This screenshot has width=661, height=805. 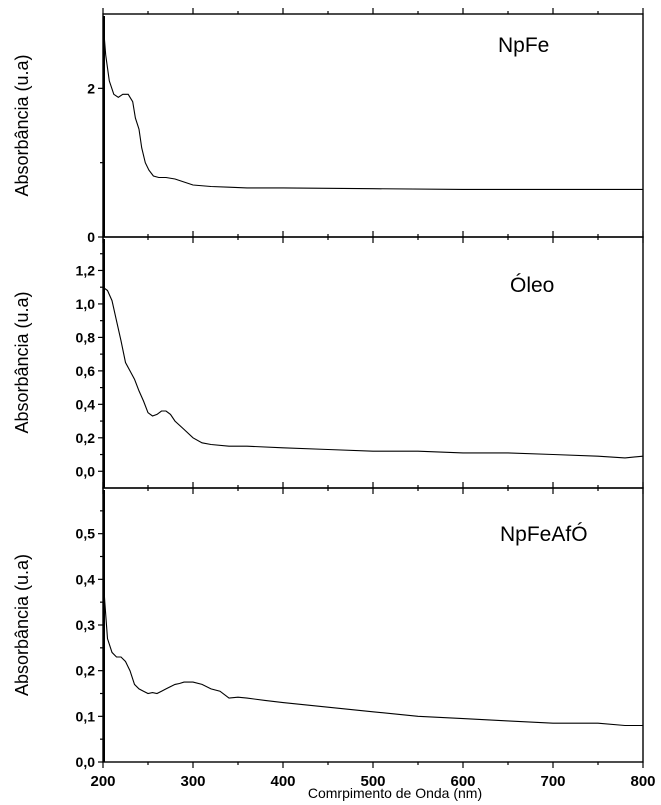 I want to click on panel-label: Óleo, so click(x=532, y=285).